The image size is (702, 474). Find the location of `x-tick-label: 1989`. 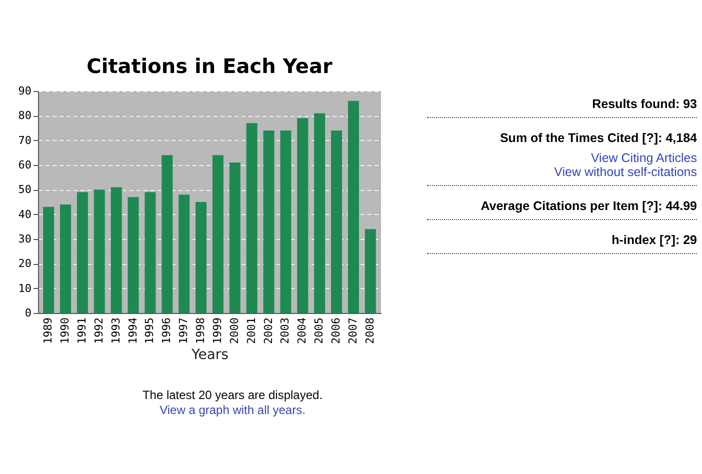

x-tick-label: 1989 is located at coordinates (48, 331).